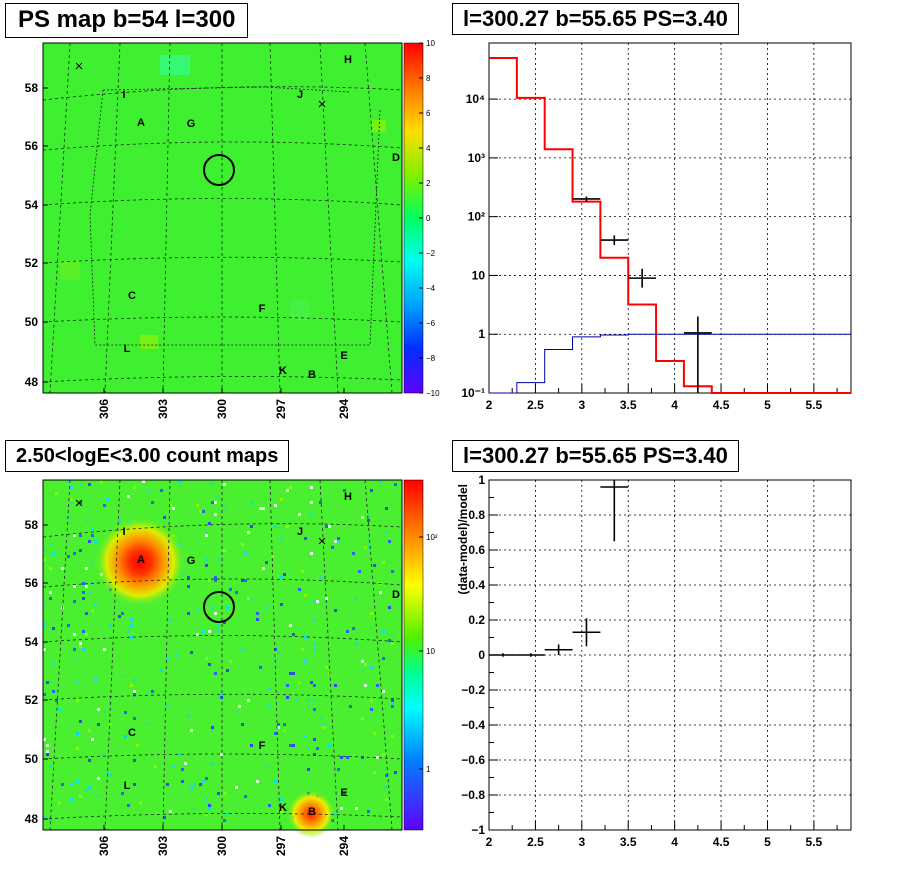 The image size is (898, 875). What do you see at coordinates (581, 842) in the screenshot?
I see `plot2-x-tick-label: 3` at bounding box center [581, 842].